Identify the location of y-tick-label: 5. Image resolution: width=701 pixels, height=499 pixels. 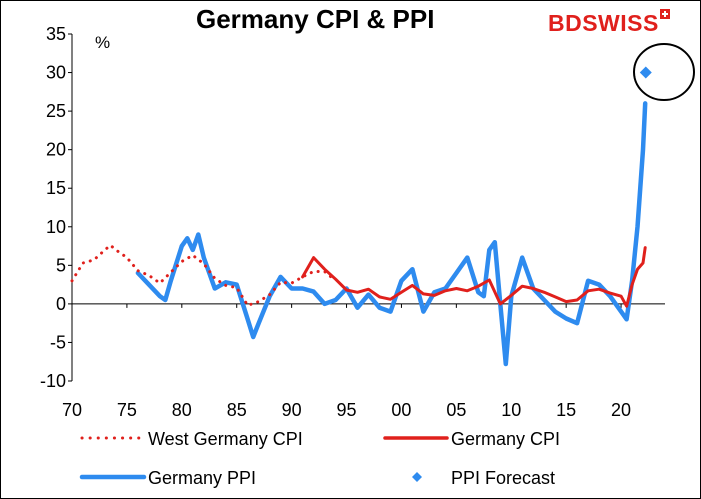
(61, 265).